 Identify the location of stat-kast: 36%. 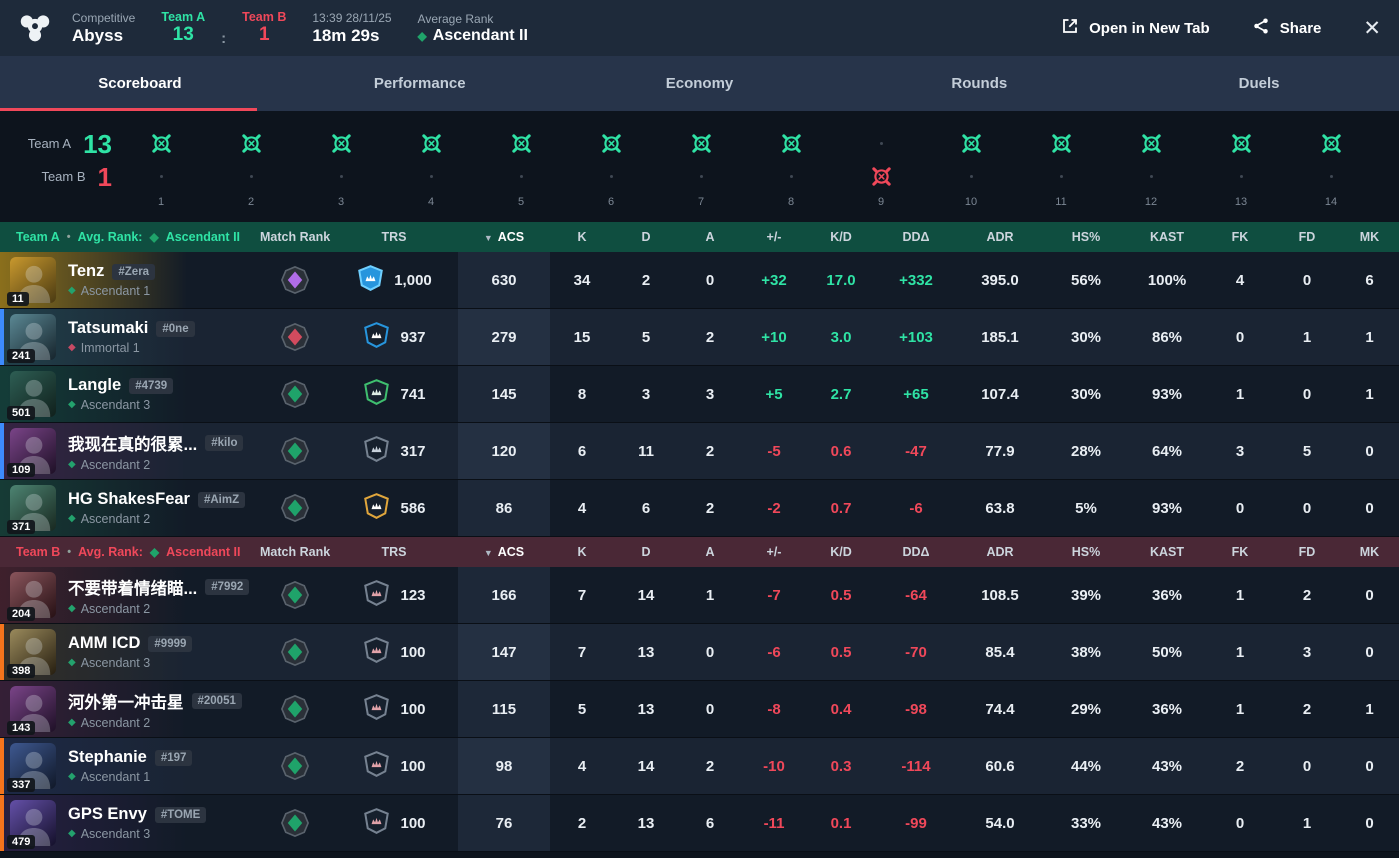
(1167, 595).